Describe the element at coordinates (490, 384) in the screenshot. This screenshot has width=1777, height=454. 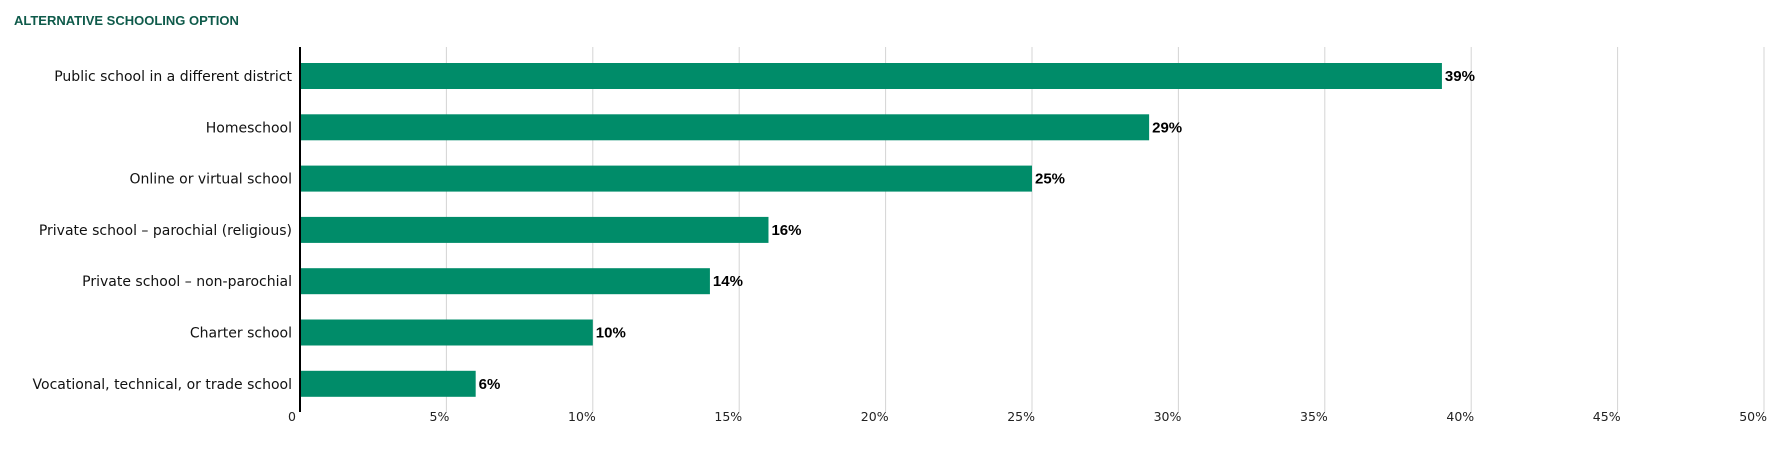
I see `value-label: 6%` at that location.